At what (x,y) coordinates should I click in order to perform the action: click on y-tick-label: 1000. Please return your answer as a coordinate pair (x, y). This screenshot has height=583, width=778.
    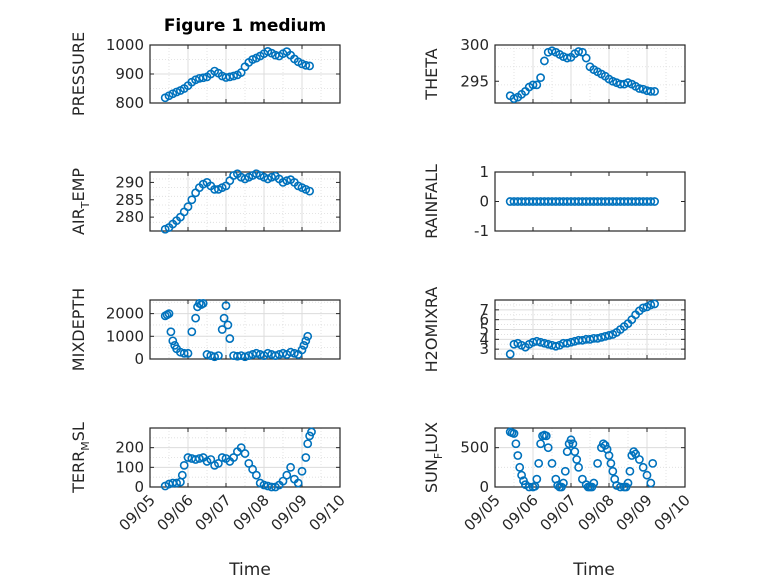
    Looking at the image, I should click on (125, 45).